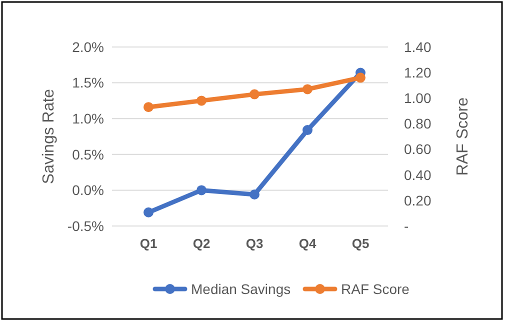  Describe the element at coordinates (361, 243) in the screenshot. I see `x-tick-label: Q5` at that location.